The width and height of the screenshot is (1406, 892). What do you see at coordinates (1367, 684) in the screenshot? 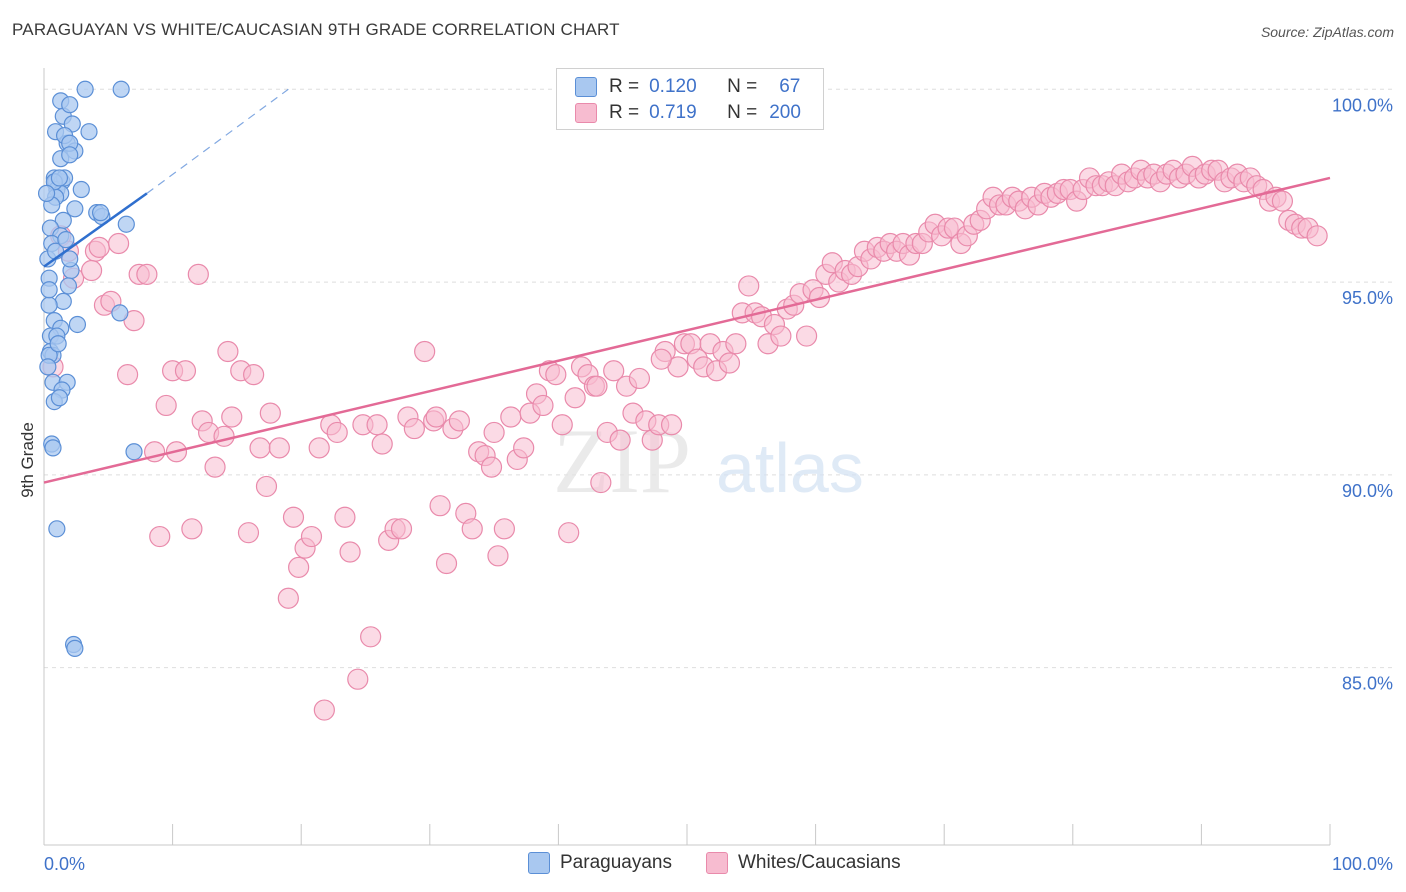
I see `y-tick-label: 85.0%` at bounding box center [1367, 684].